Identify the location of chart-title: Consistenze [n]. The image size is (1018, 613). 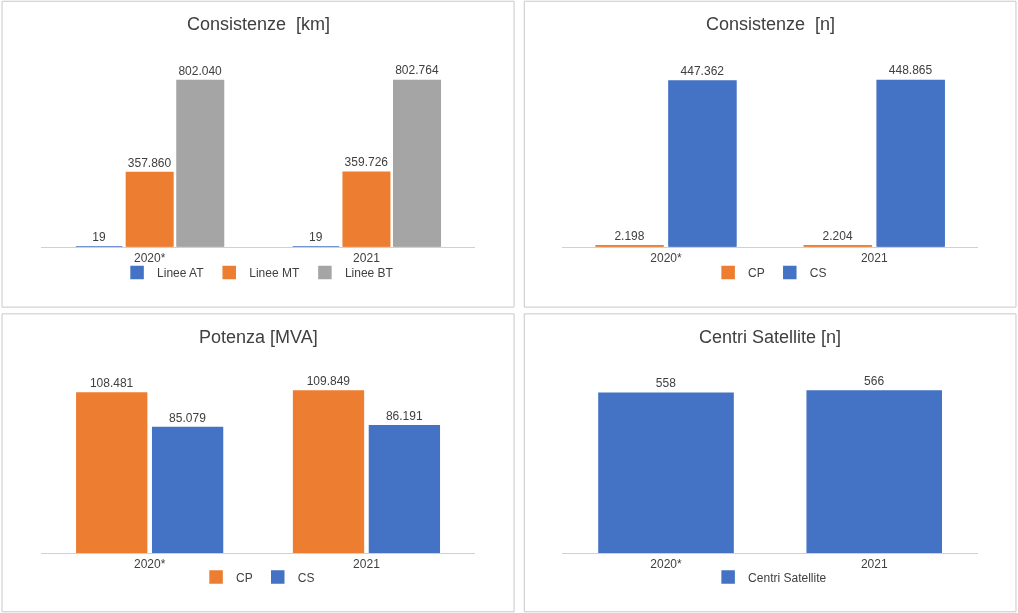
(771, 24).